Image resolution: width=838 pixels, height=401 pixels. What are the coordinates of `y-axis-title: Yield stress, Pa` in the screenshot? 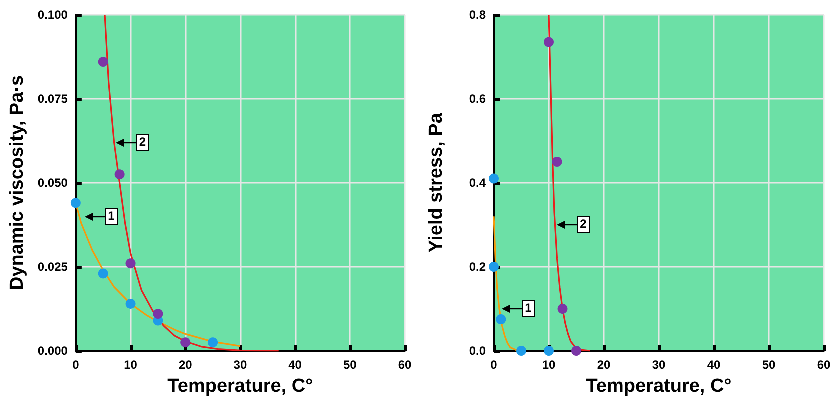 It's located at (436, 182).